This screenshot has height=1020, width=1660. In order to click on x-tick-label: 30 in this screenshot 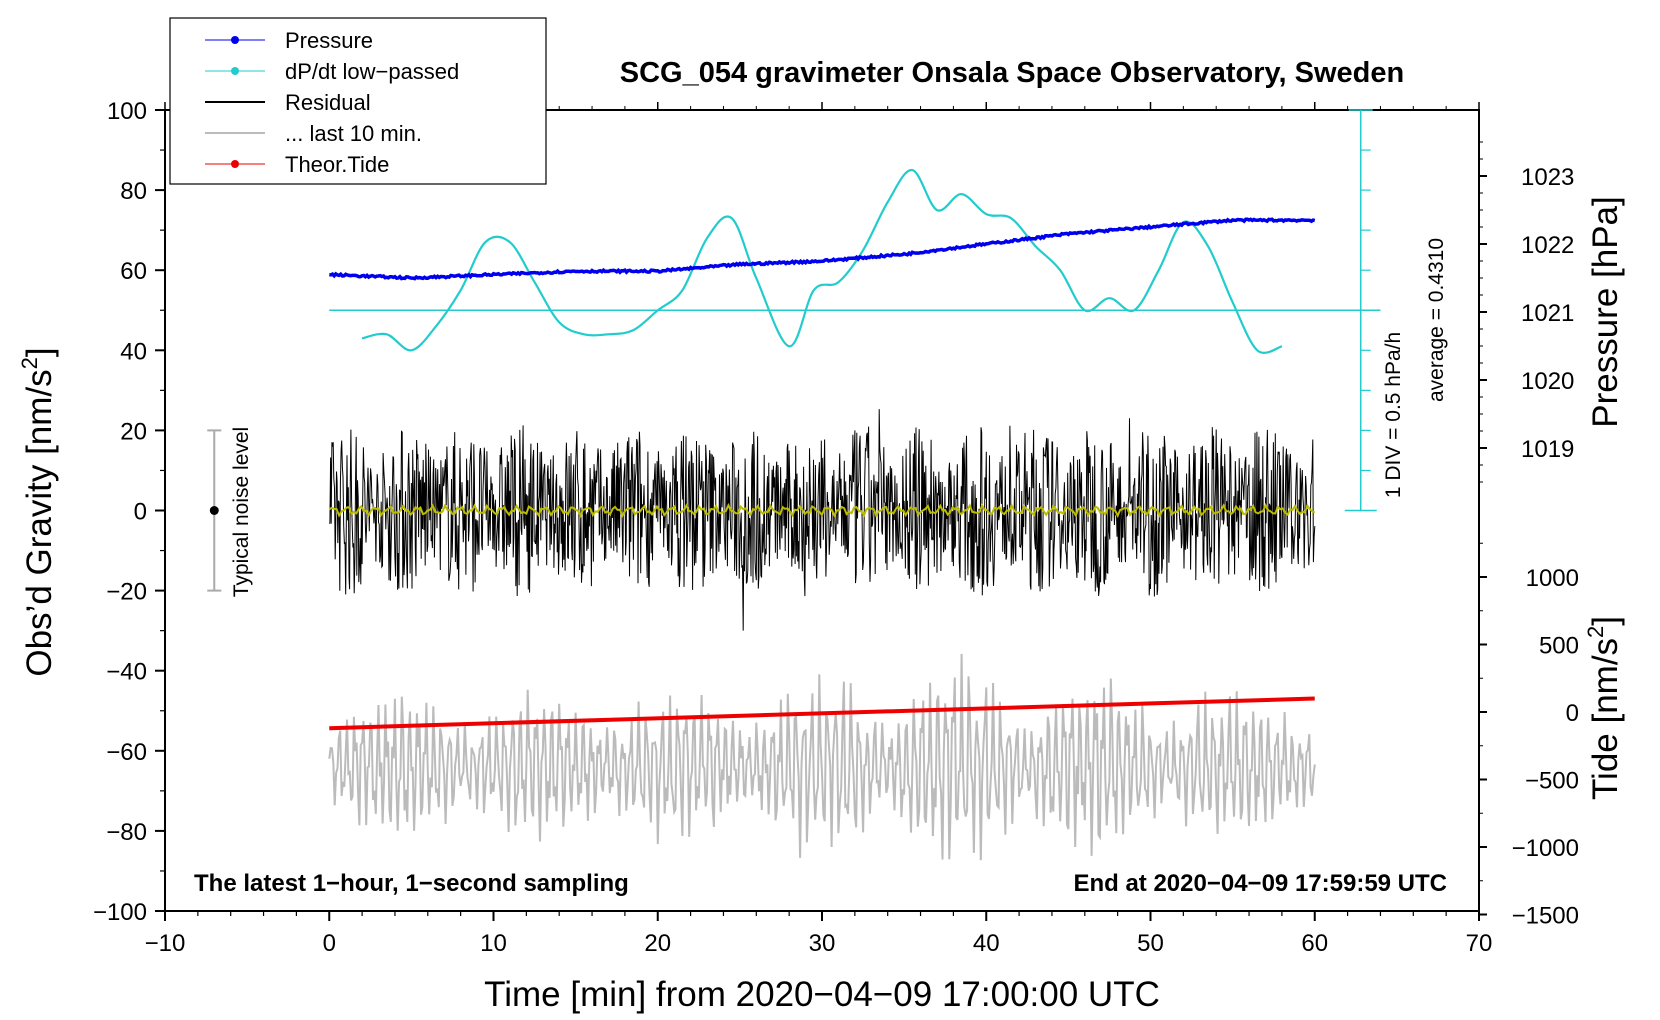, I will do `click(822, 943)`.